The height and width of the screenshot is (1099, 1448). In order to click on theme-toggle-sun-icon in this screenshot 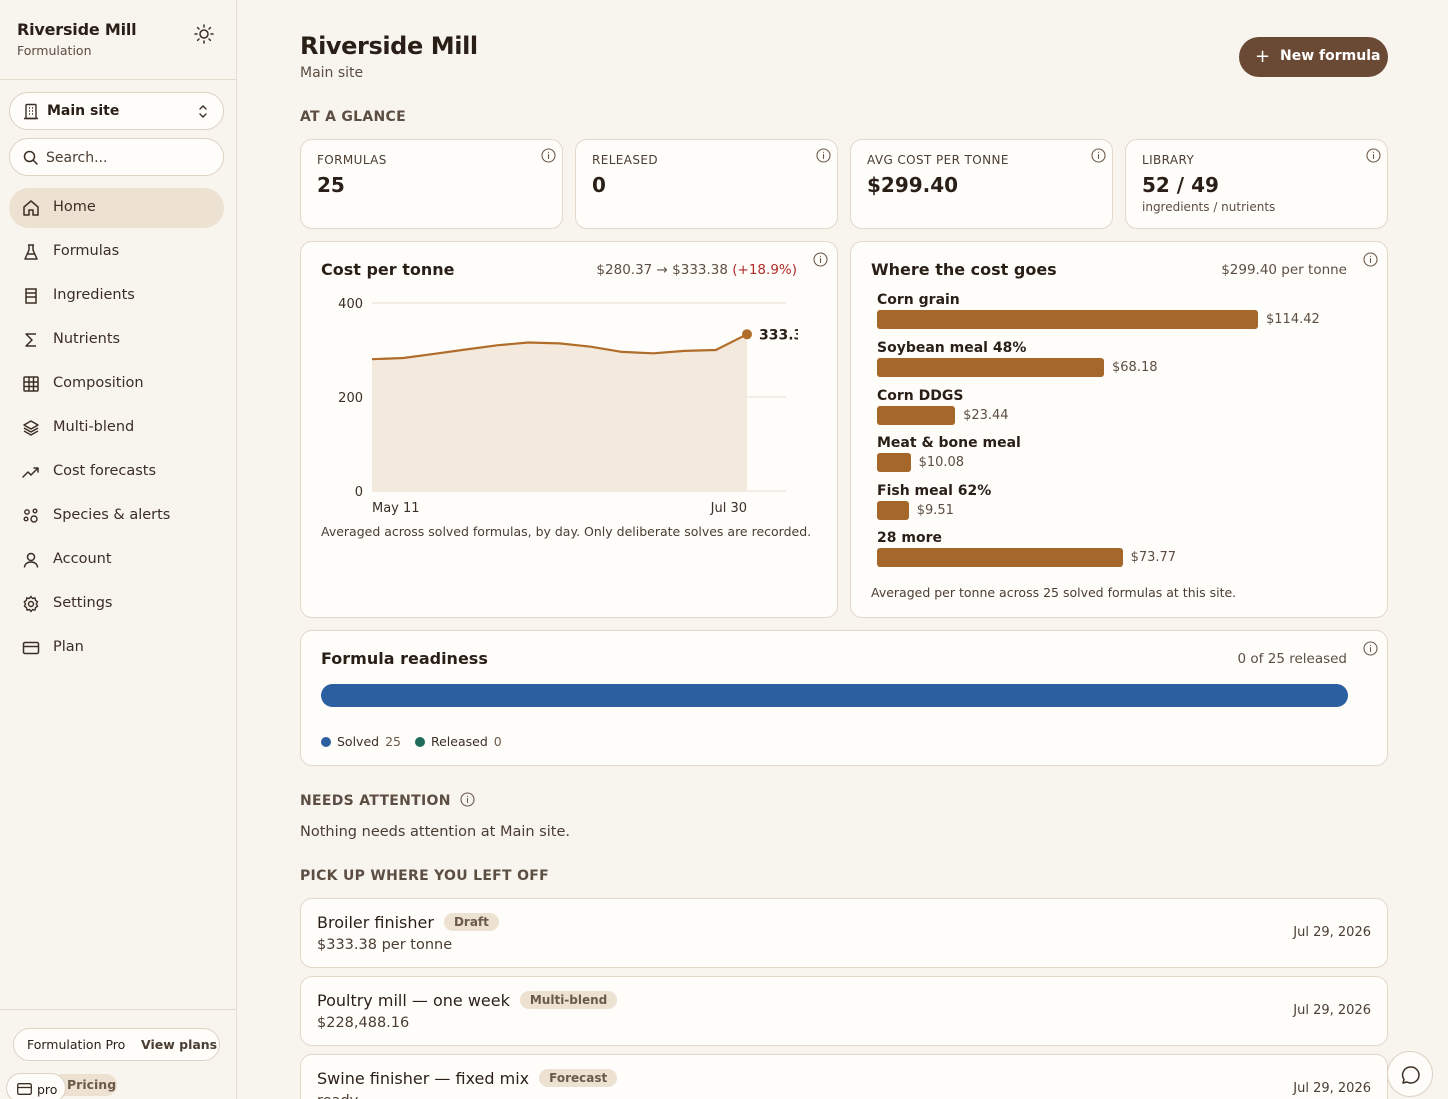, I will do `click(204, 34)`.